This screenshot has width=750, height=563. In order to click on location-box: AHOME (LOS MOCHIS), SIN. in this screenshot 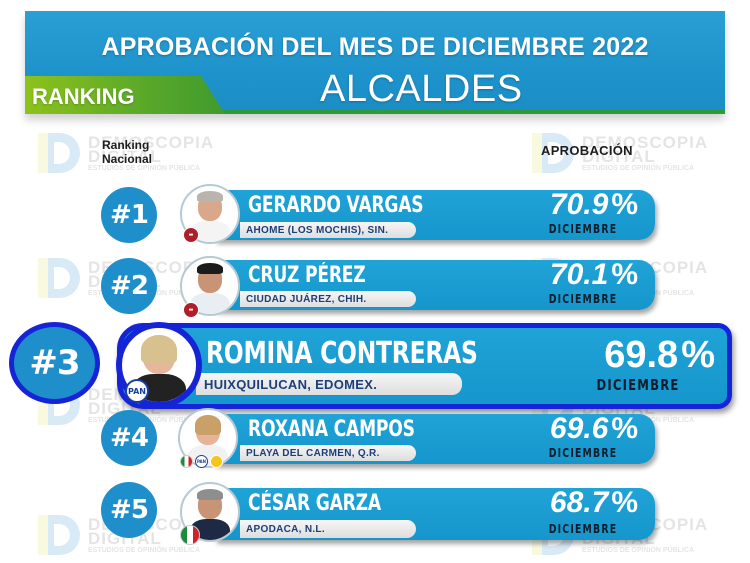, I will do `click(328, 230)`.